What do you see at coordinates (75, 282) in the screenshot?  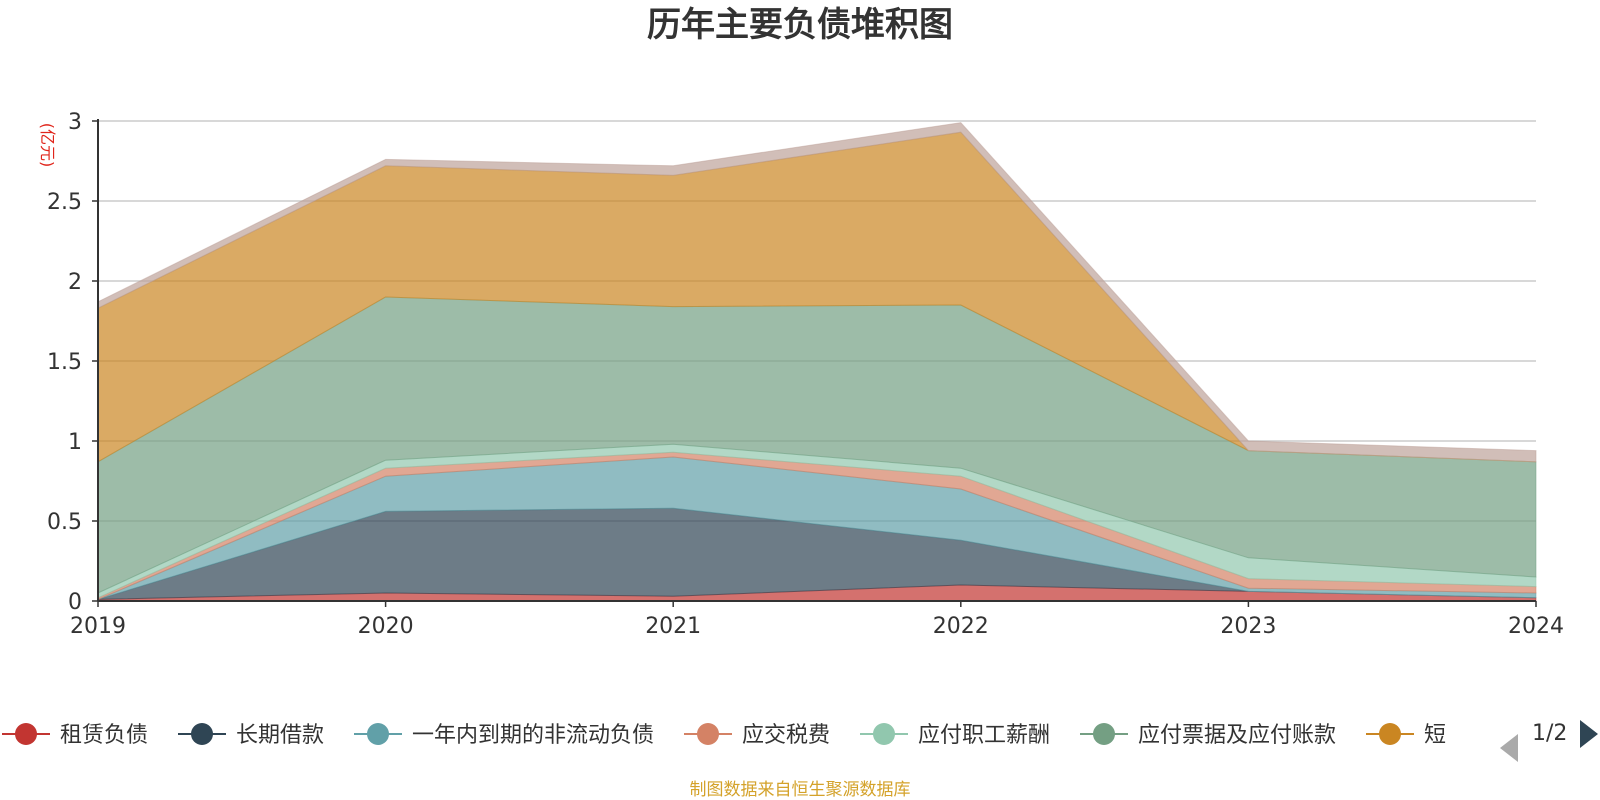 I see `y-tick-label: 2` at bounding box center [75, 282].